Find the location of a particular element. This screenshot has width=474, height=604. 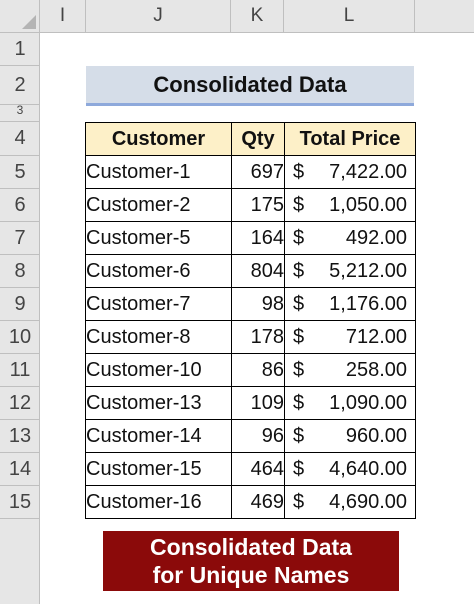

cell-qty: 697 is located at coordinates (258, 172).